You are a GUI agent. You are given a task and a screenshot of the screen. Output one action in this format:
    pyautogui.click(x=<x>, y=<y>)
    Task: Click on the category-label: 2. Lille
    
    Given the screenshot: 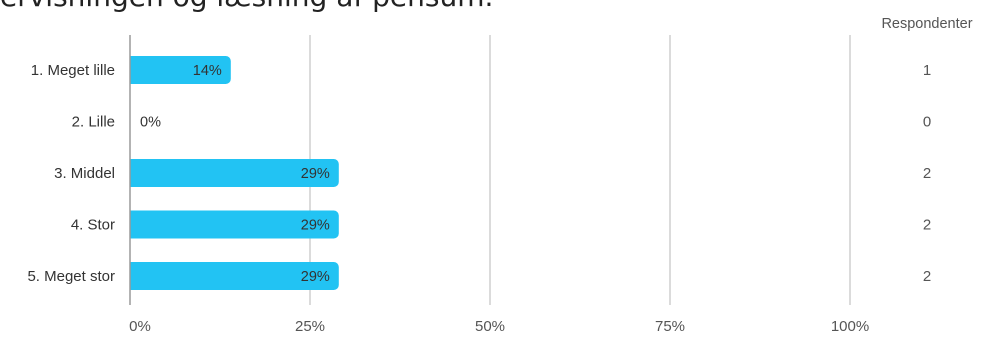 What is the action you would take?
    pyautogui.click(x=93, y=122)
    